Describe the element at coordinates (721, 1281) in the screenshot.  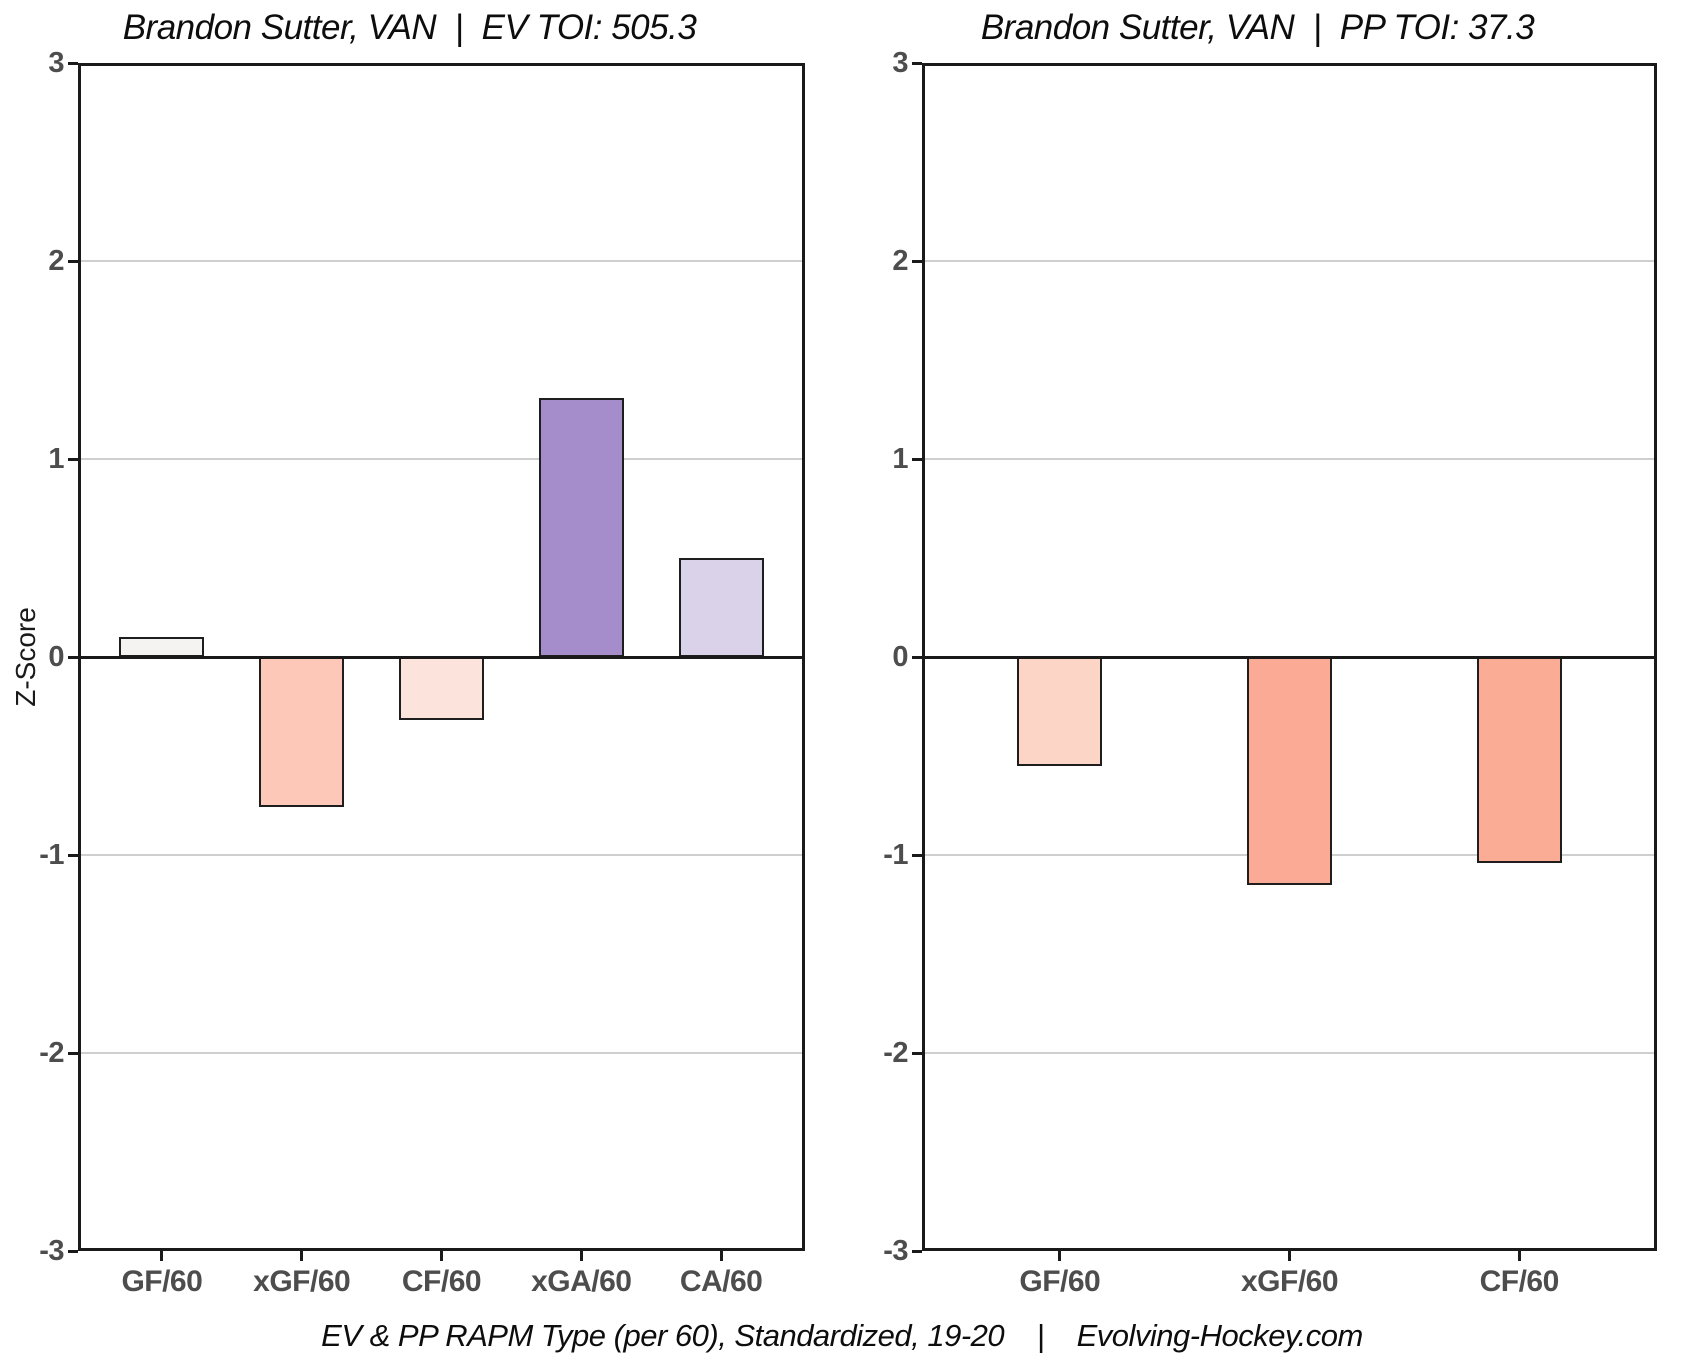
I see `x-tick-label: CA/60` at that location.